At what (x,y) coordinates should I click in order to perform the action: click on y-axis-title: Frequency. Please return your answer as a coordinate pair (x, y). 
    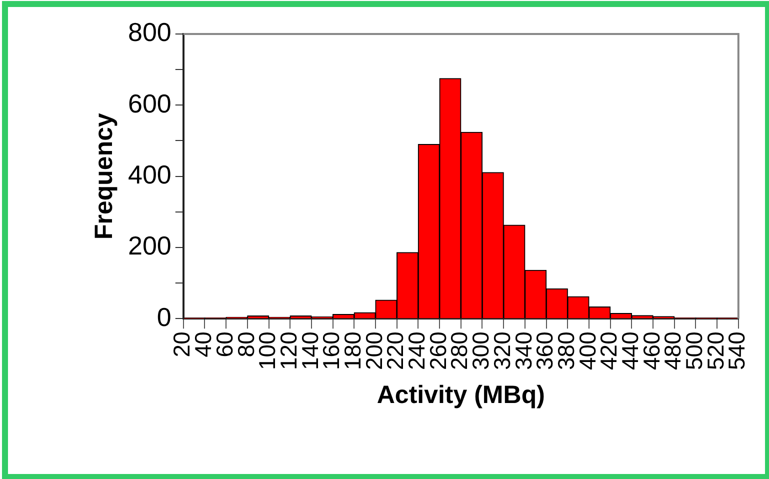
    Looking at the image, I should click on (104, 176).